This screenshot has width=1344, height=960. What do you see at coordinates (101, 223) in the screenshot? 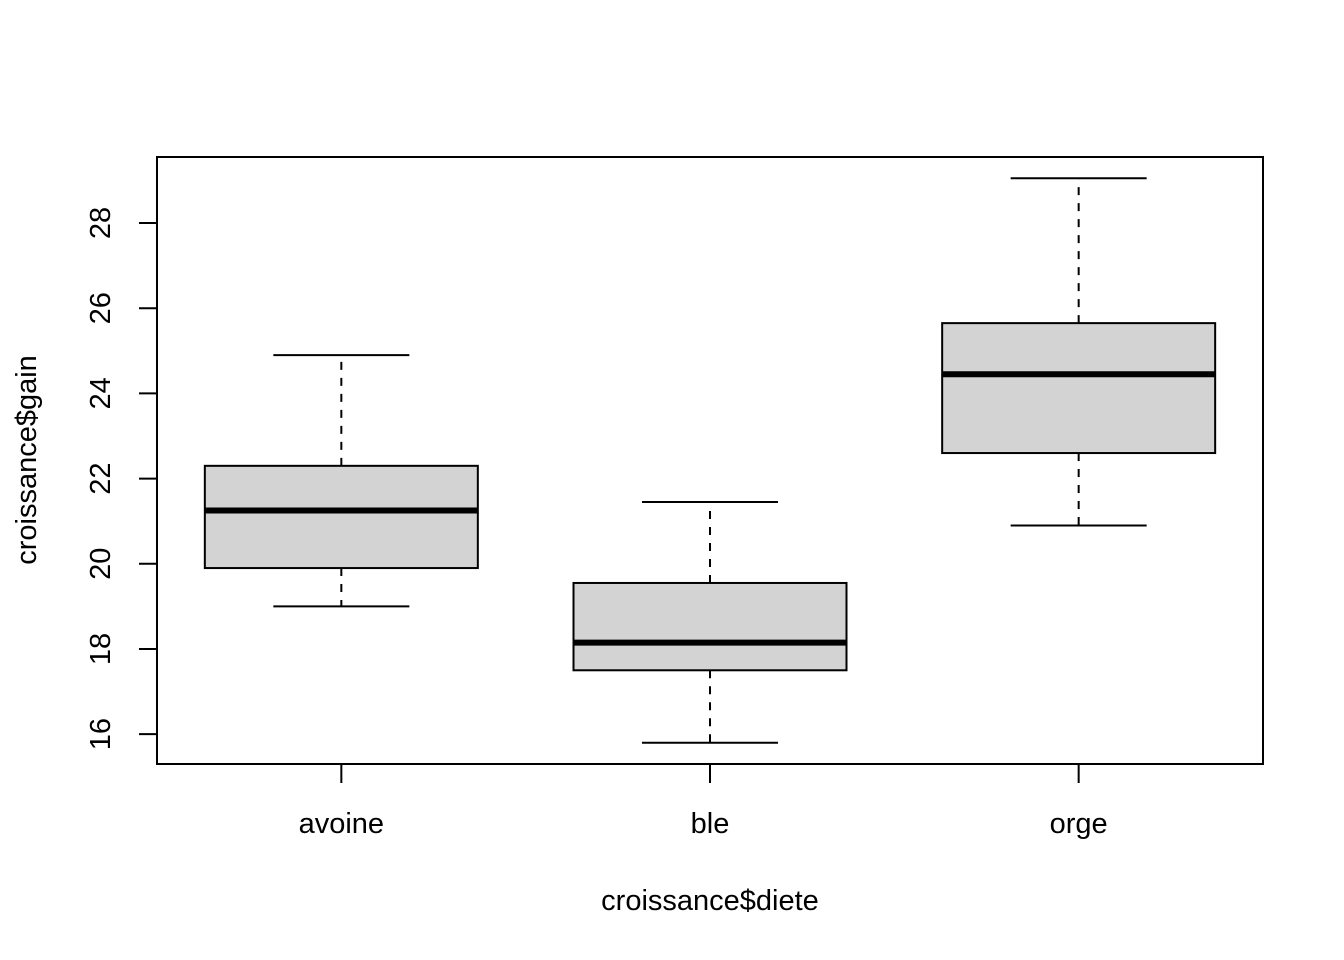
I see `y-tick-label: 28` at bounding box center [101, 223].